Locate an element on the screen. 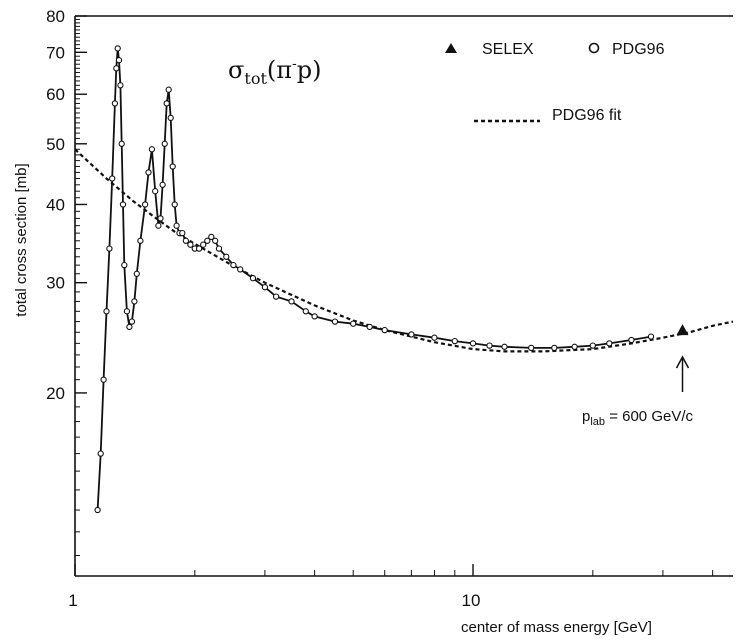  y-tick-label: 60 is located at coordinates (55, 94).